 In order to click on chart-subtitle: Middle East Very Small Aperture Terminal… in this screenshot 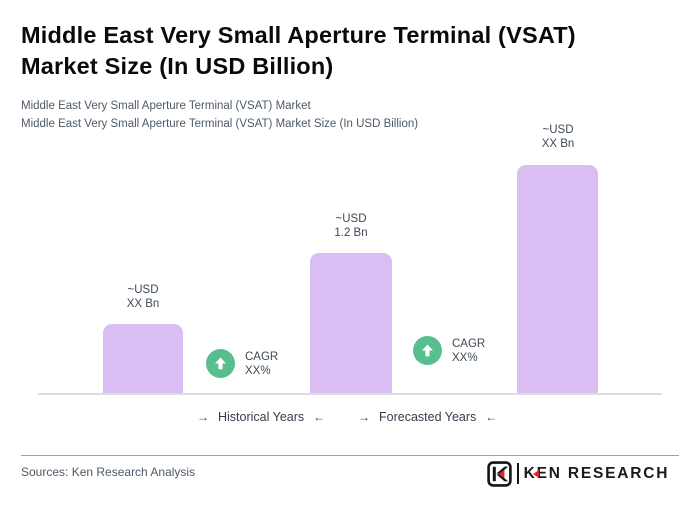, I will do `click(219, 115)`.